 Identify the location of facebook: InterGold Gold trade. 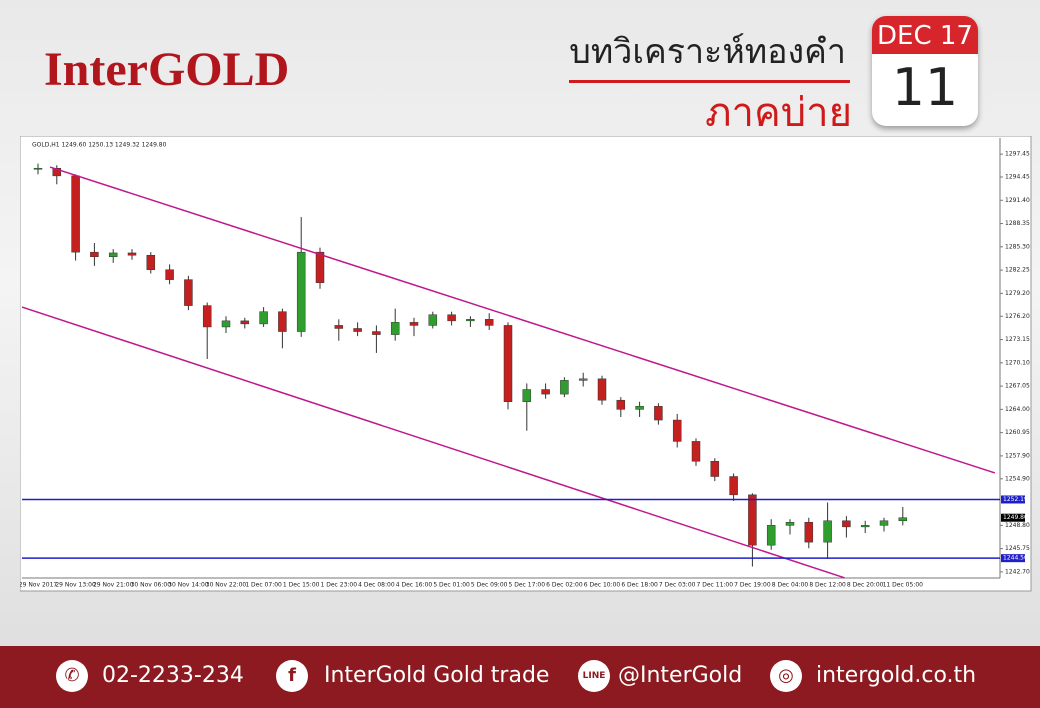
(437, 675).